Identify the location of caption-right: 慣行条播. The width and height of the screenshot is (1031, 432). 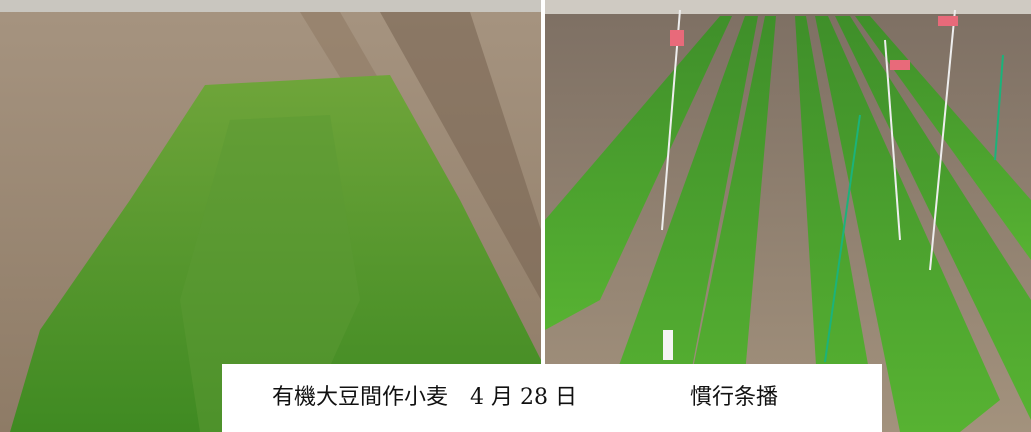
(734, 397).